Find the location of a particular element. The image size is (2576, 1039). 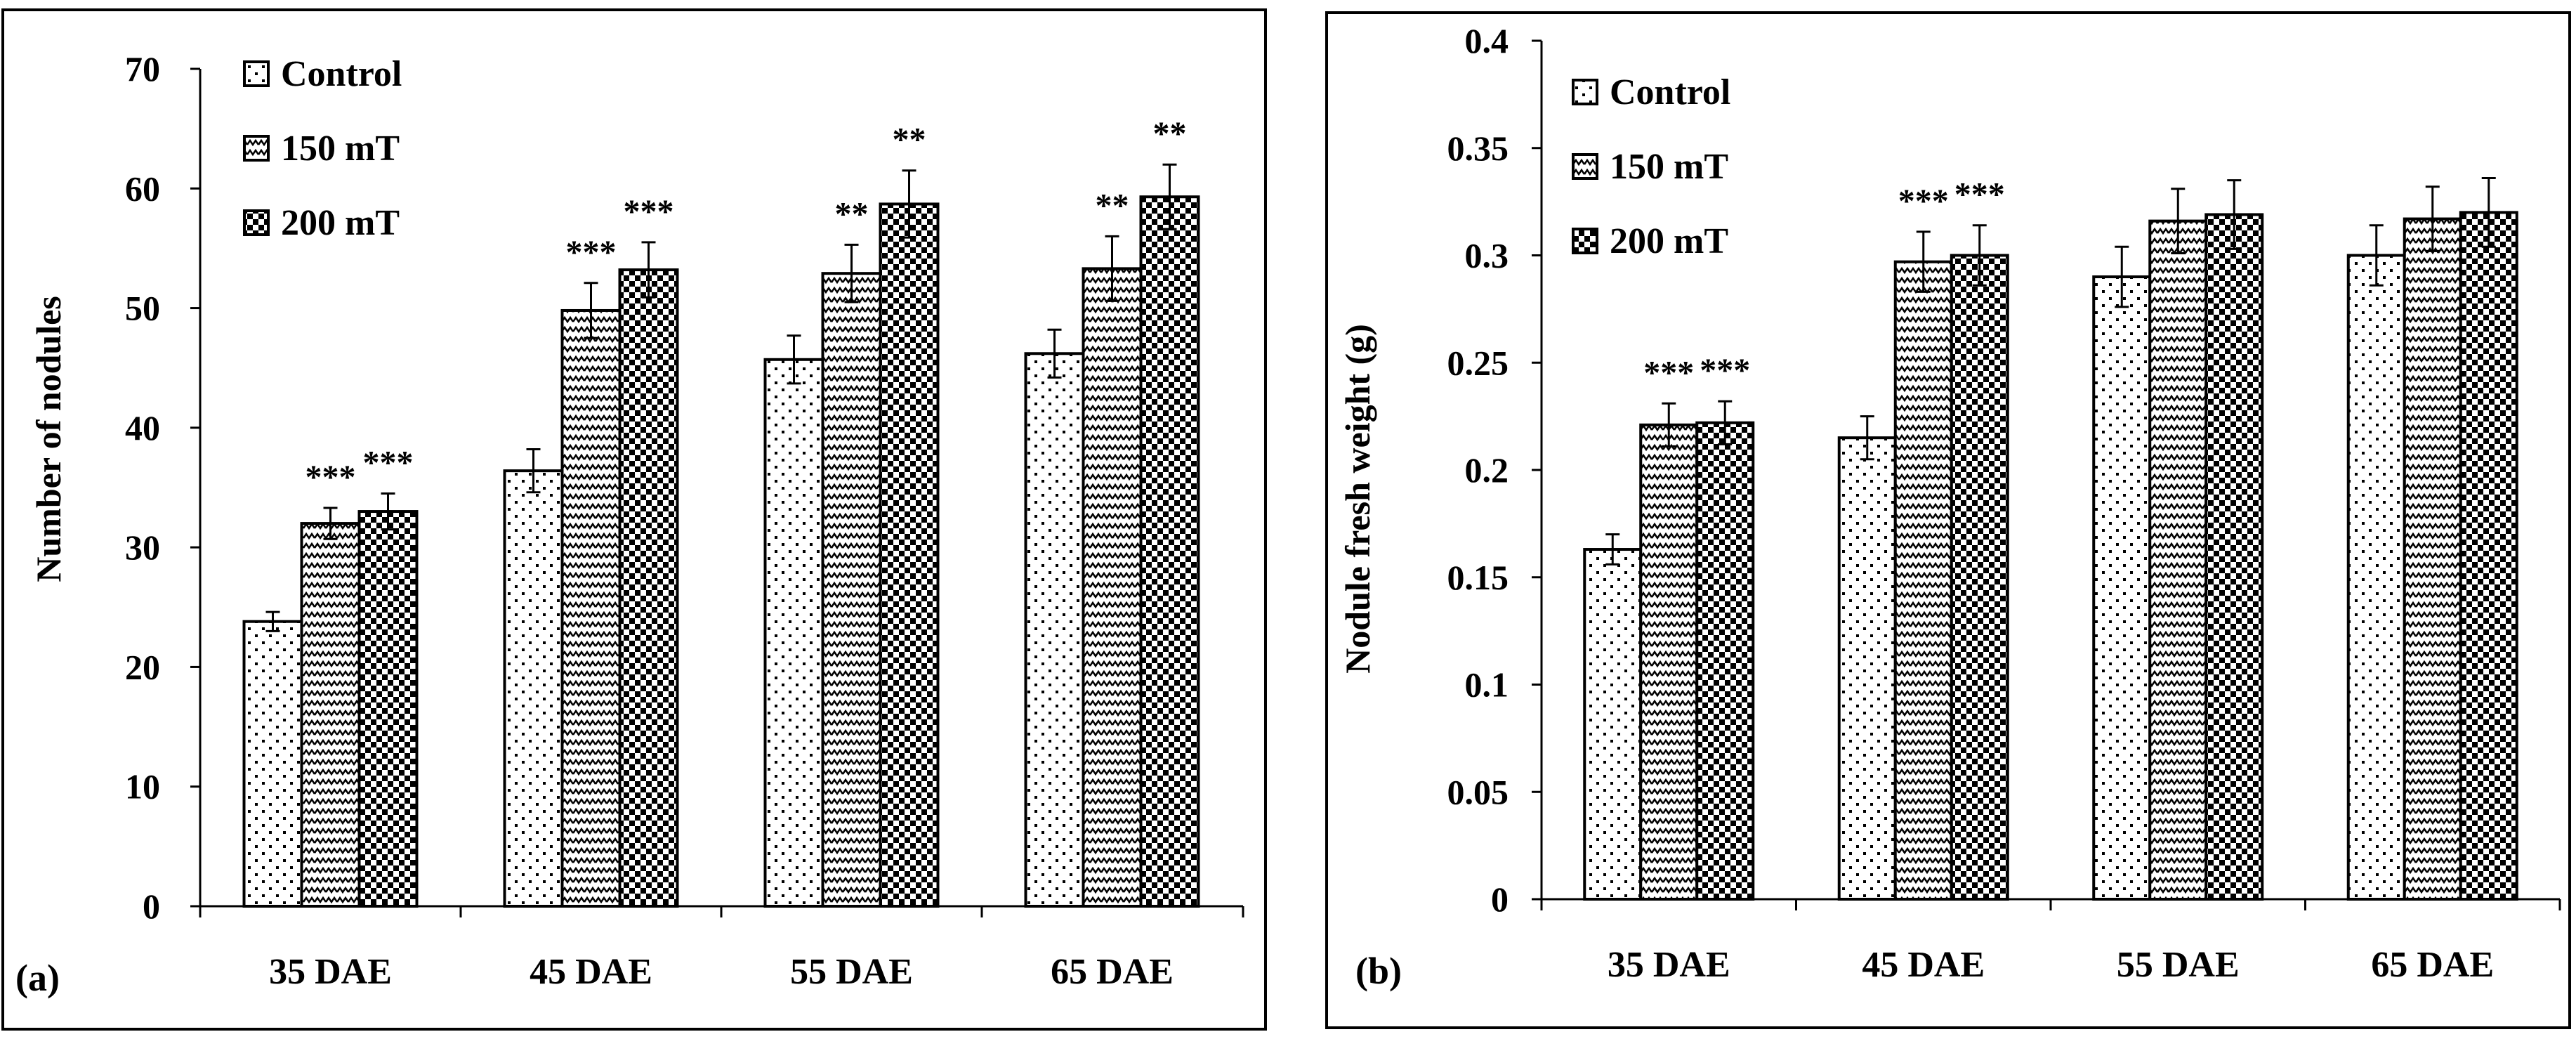

panel-b-y-tick-label: 0.35 is located at coordinates (1478, 148).